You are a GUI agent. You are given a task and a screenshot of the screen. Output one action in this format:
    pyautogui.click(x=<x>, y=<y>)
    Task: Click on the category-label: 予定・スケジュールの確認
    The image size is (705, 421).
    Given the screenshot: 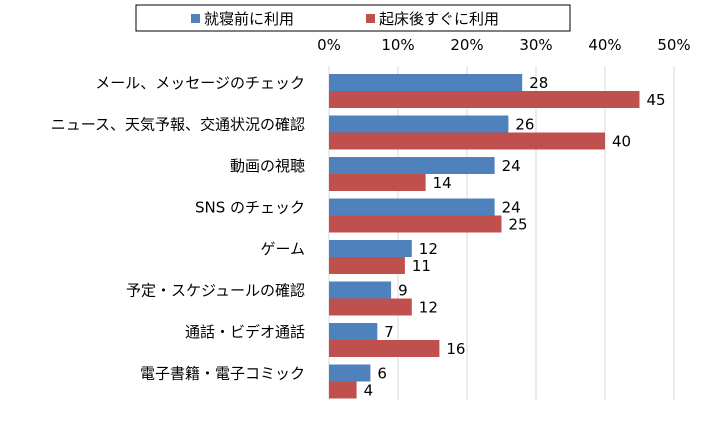 What is the action you would take?
    pyautogui.click(x=215, y=291)
    